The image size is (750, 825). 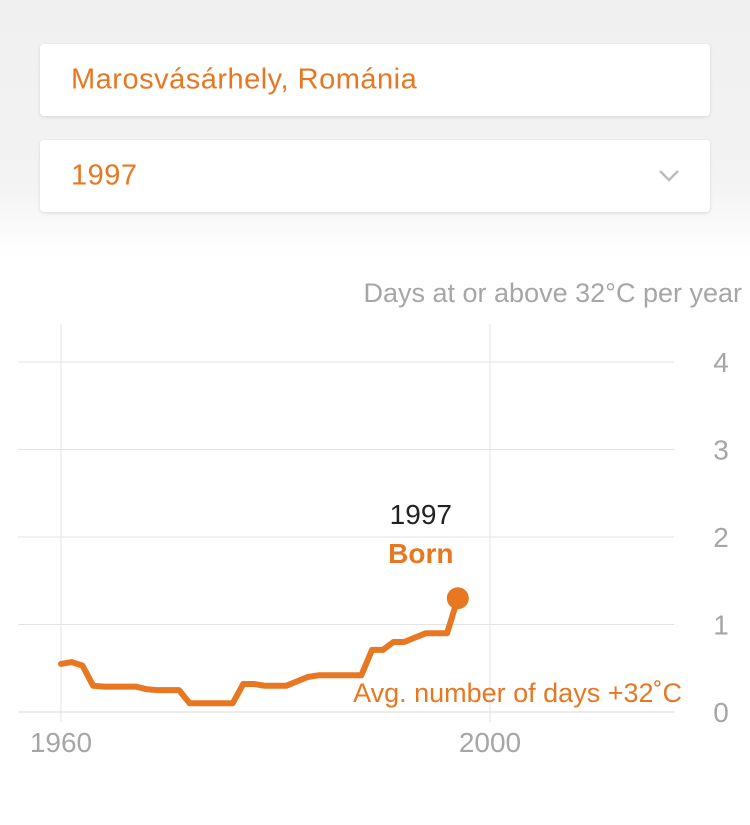 What do you see at coordinates (375, 176) in the screenshot?
I see `year-select: 1997` at bounding box center [375, 176].